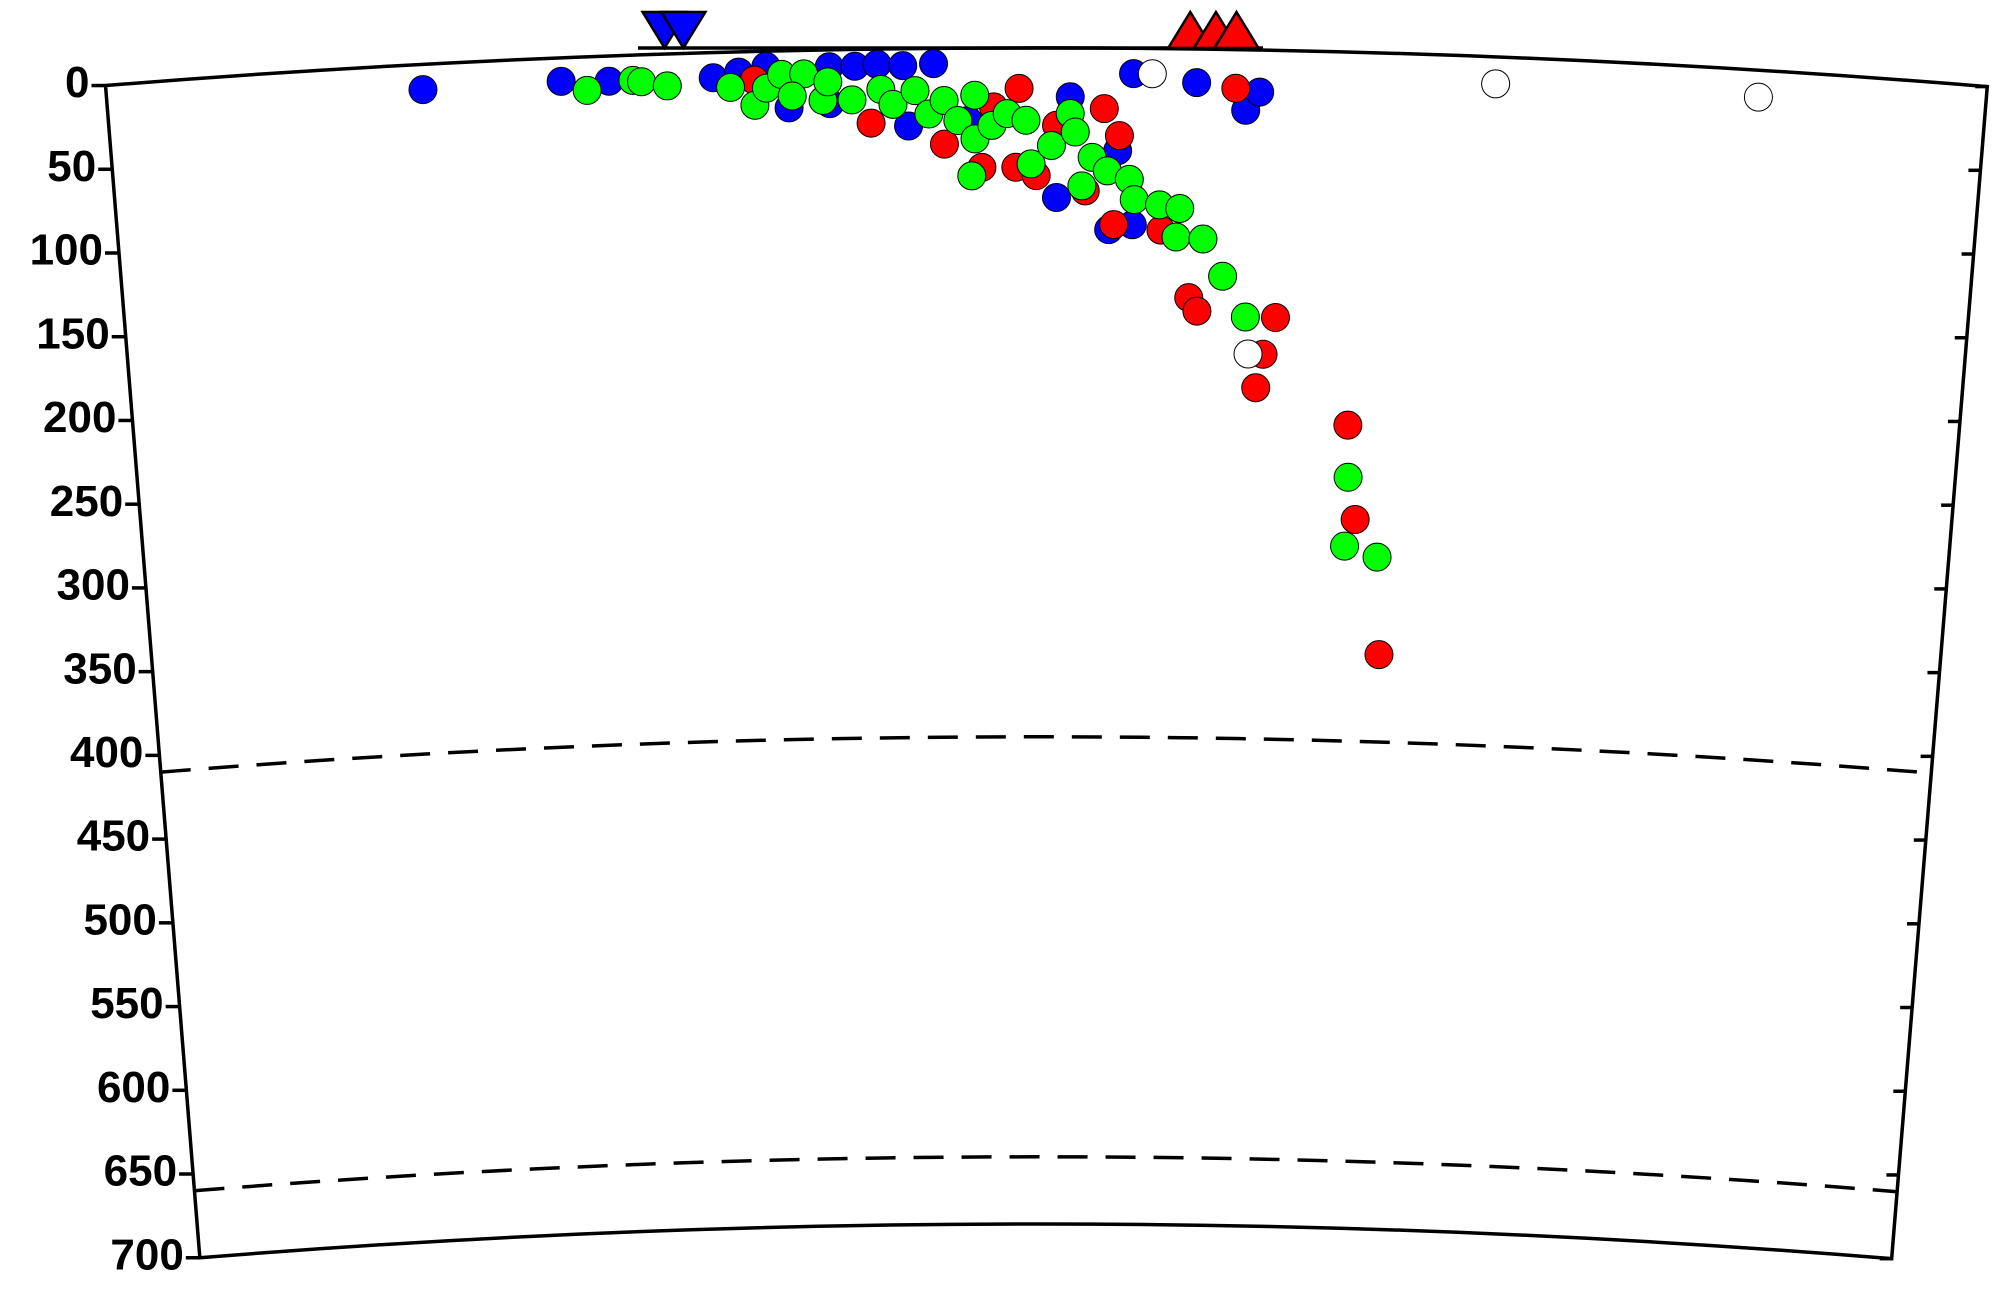 The image size is (2000, 1305). I want to click on trench-marker, so click(683, 30).